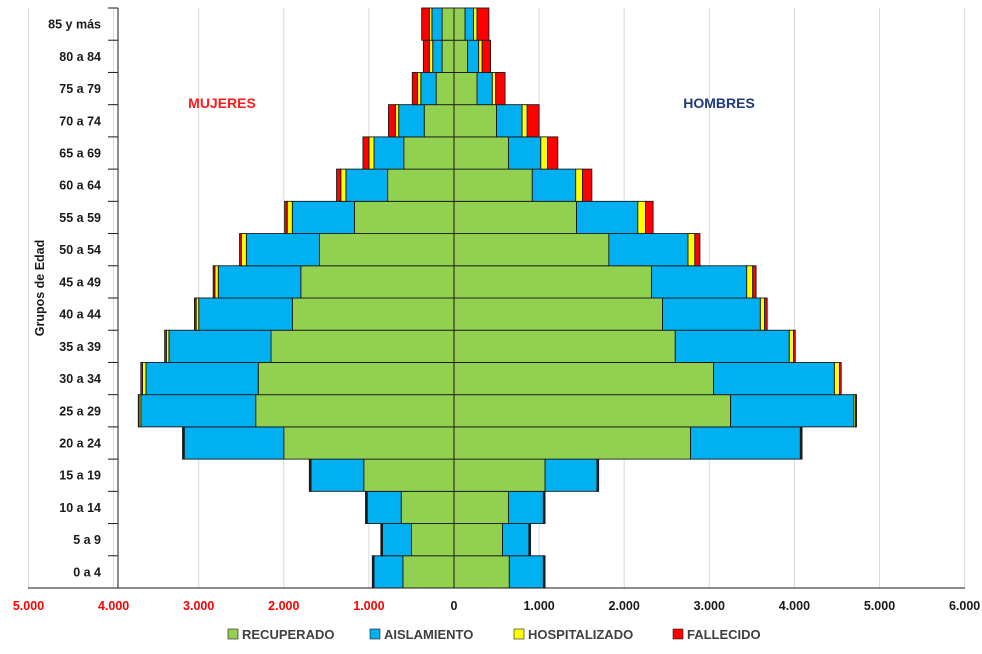 Image resolution: width=982 pixels, height=654 pixels. What do you see at coordinates (80, 89) in the screenshot?
I see `age-group-label: 75 a 79` at bounding box center [80, 89].